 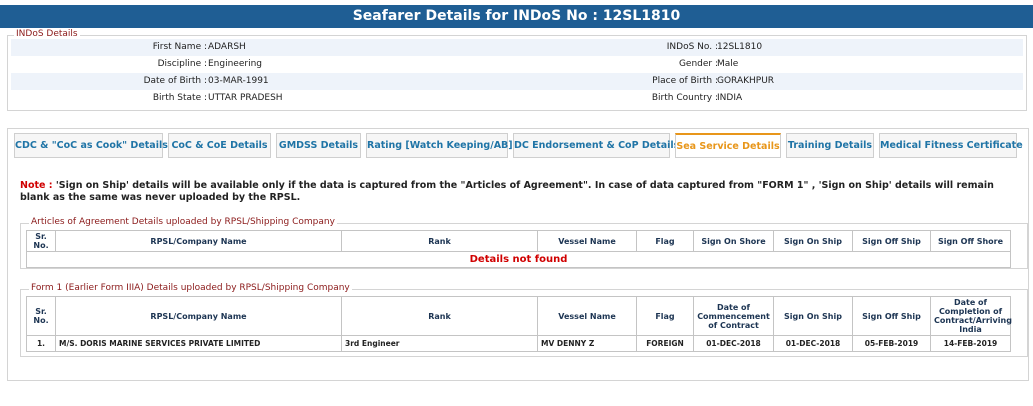 What do you see at coordinates (179, 98) in the screenshot?
I see `field-label: Birth State :` at bounding box center [179, 98].